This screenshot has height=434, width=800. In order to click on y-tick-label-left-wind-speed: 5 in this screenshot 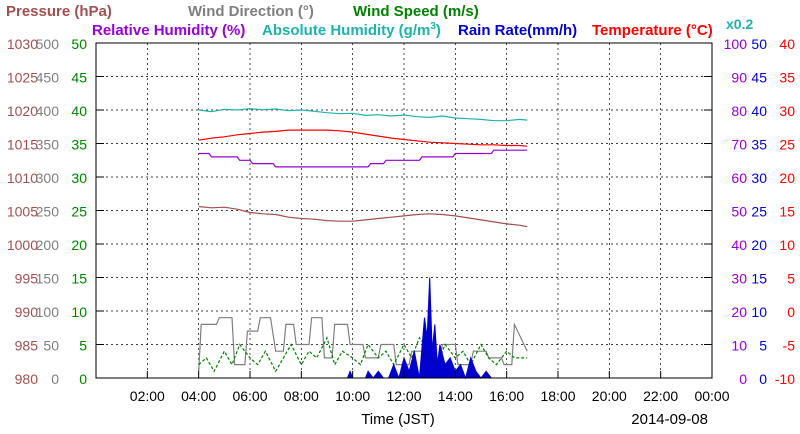, I will do `click(83, 346)`.